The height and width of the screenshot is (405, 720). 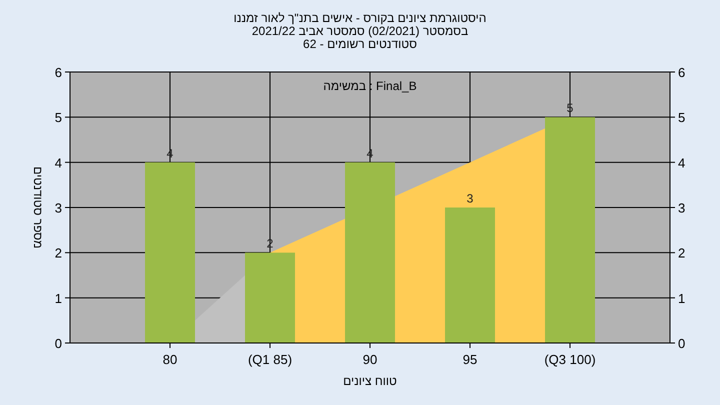 What do you see at coordinates (58, 162) in the screenshot?
I see `y-tick-label: 4` at bounding box center [58, 162].